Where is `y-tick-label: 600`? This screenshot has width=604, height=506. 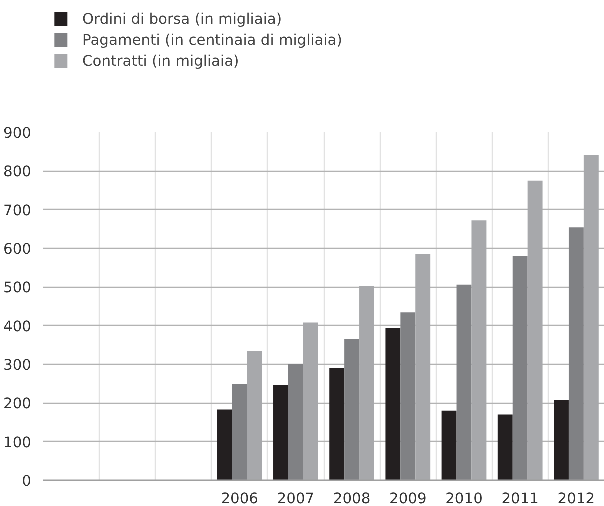 y-tick-label: 600 is located at coordinates (18, 249).